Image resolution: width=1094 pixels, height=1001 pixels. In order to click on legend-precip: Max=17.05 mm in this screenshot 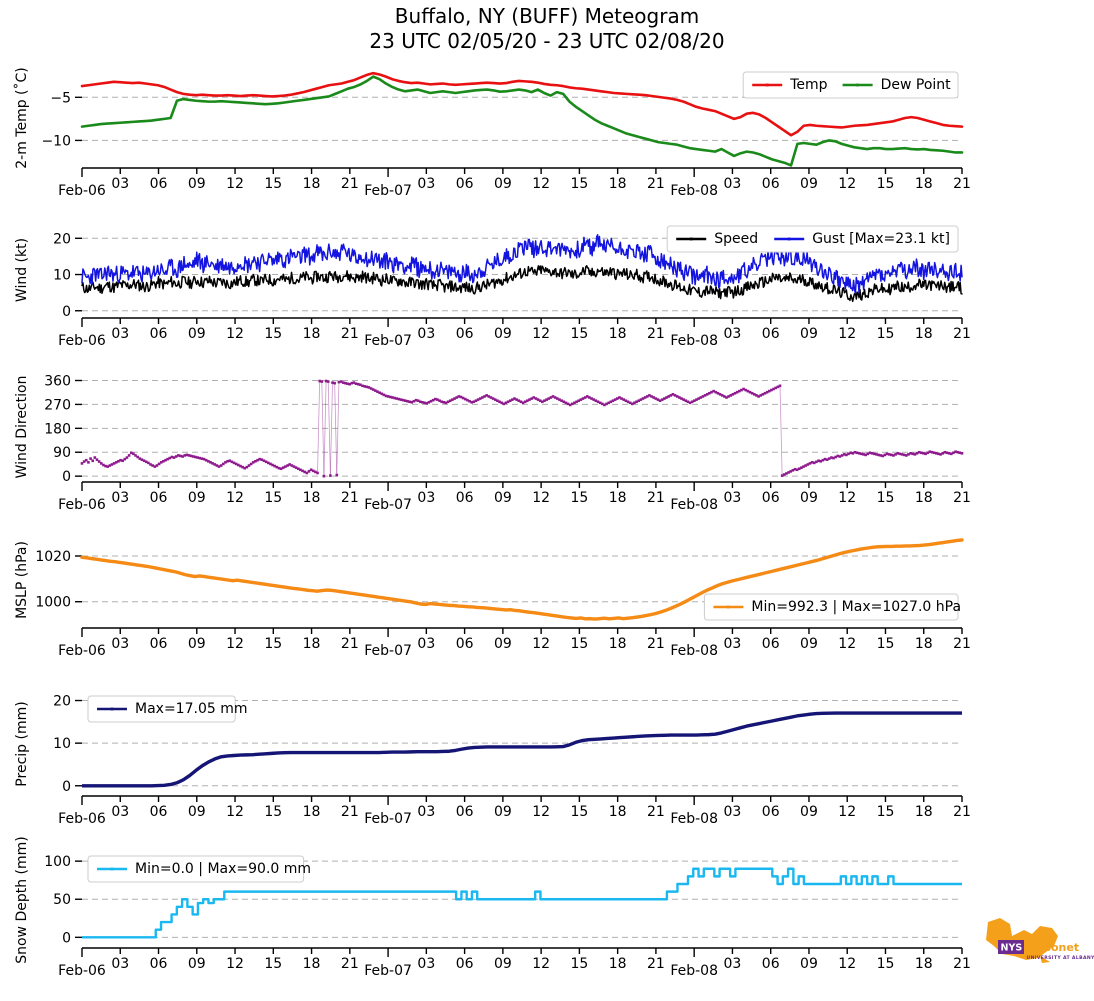, I will do `click(167, 709)`.